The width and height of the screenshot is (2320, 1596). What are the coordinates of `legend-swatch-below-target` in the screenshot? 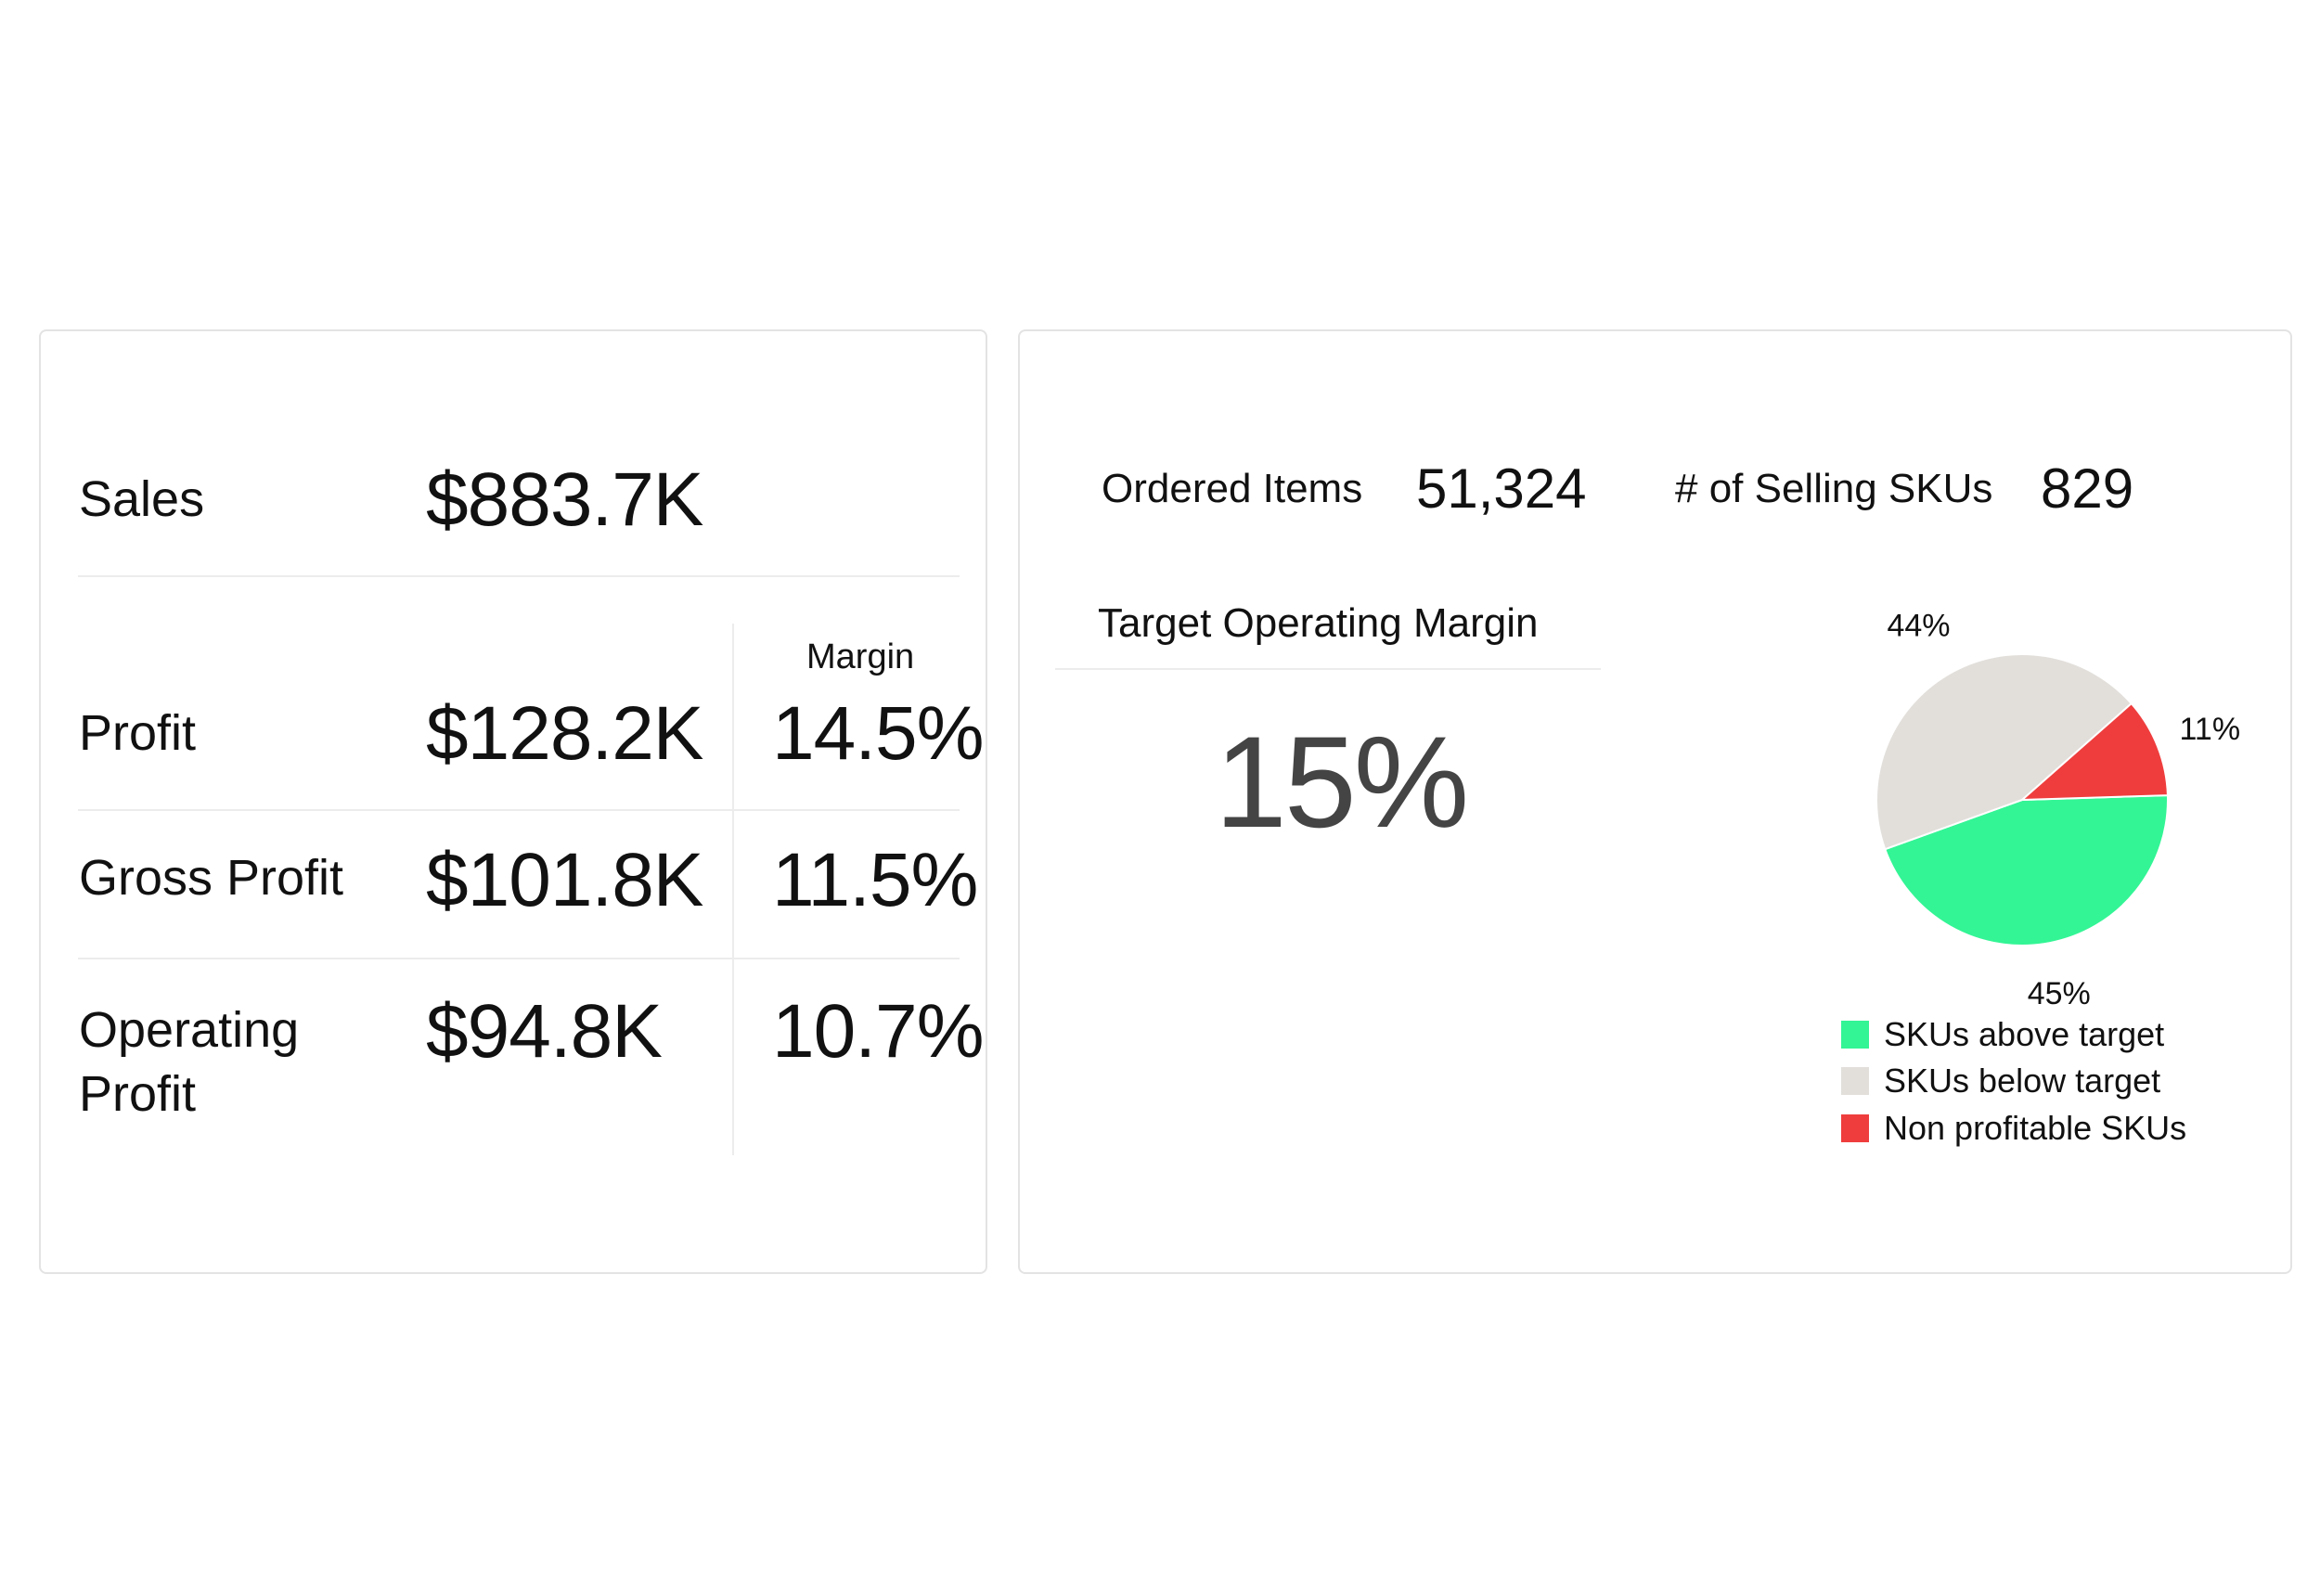 It's located at (1855, 1081).